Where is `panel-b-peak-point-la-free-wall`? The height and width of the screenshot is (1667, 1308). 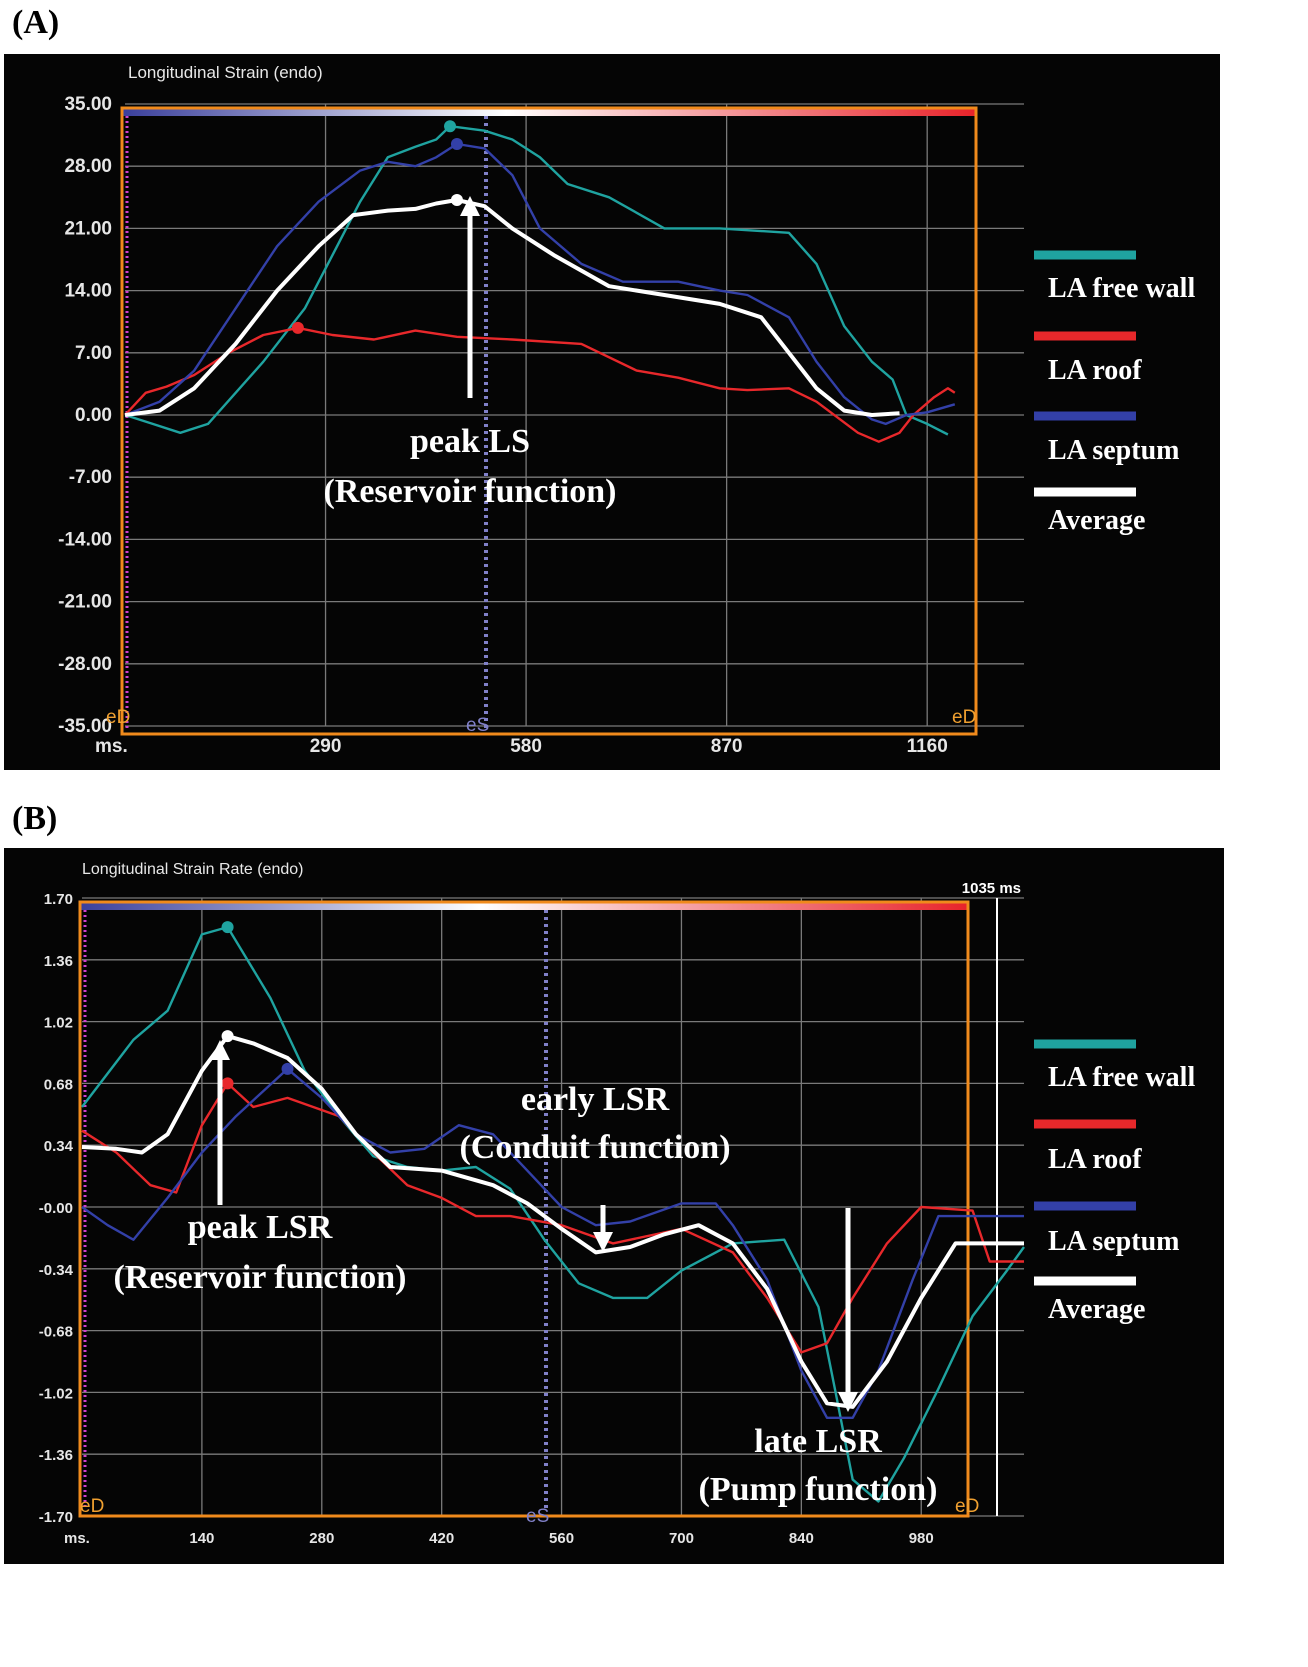 panel-b-peak-point-la-free-wall is located at coordinates (227, 927).